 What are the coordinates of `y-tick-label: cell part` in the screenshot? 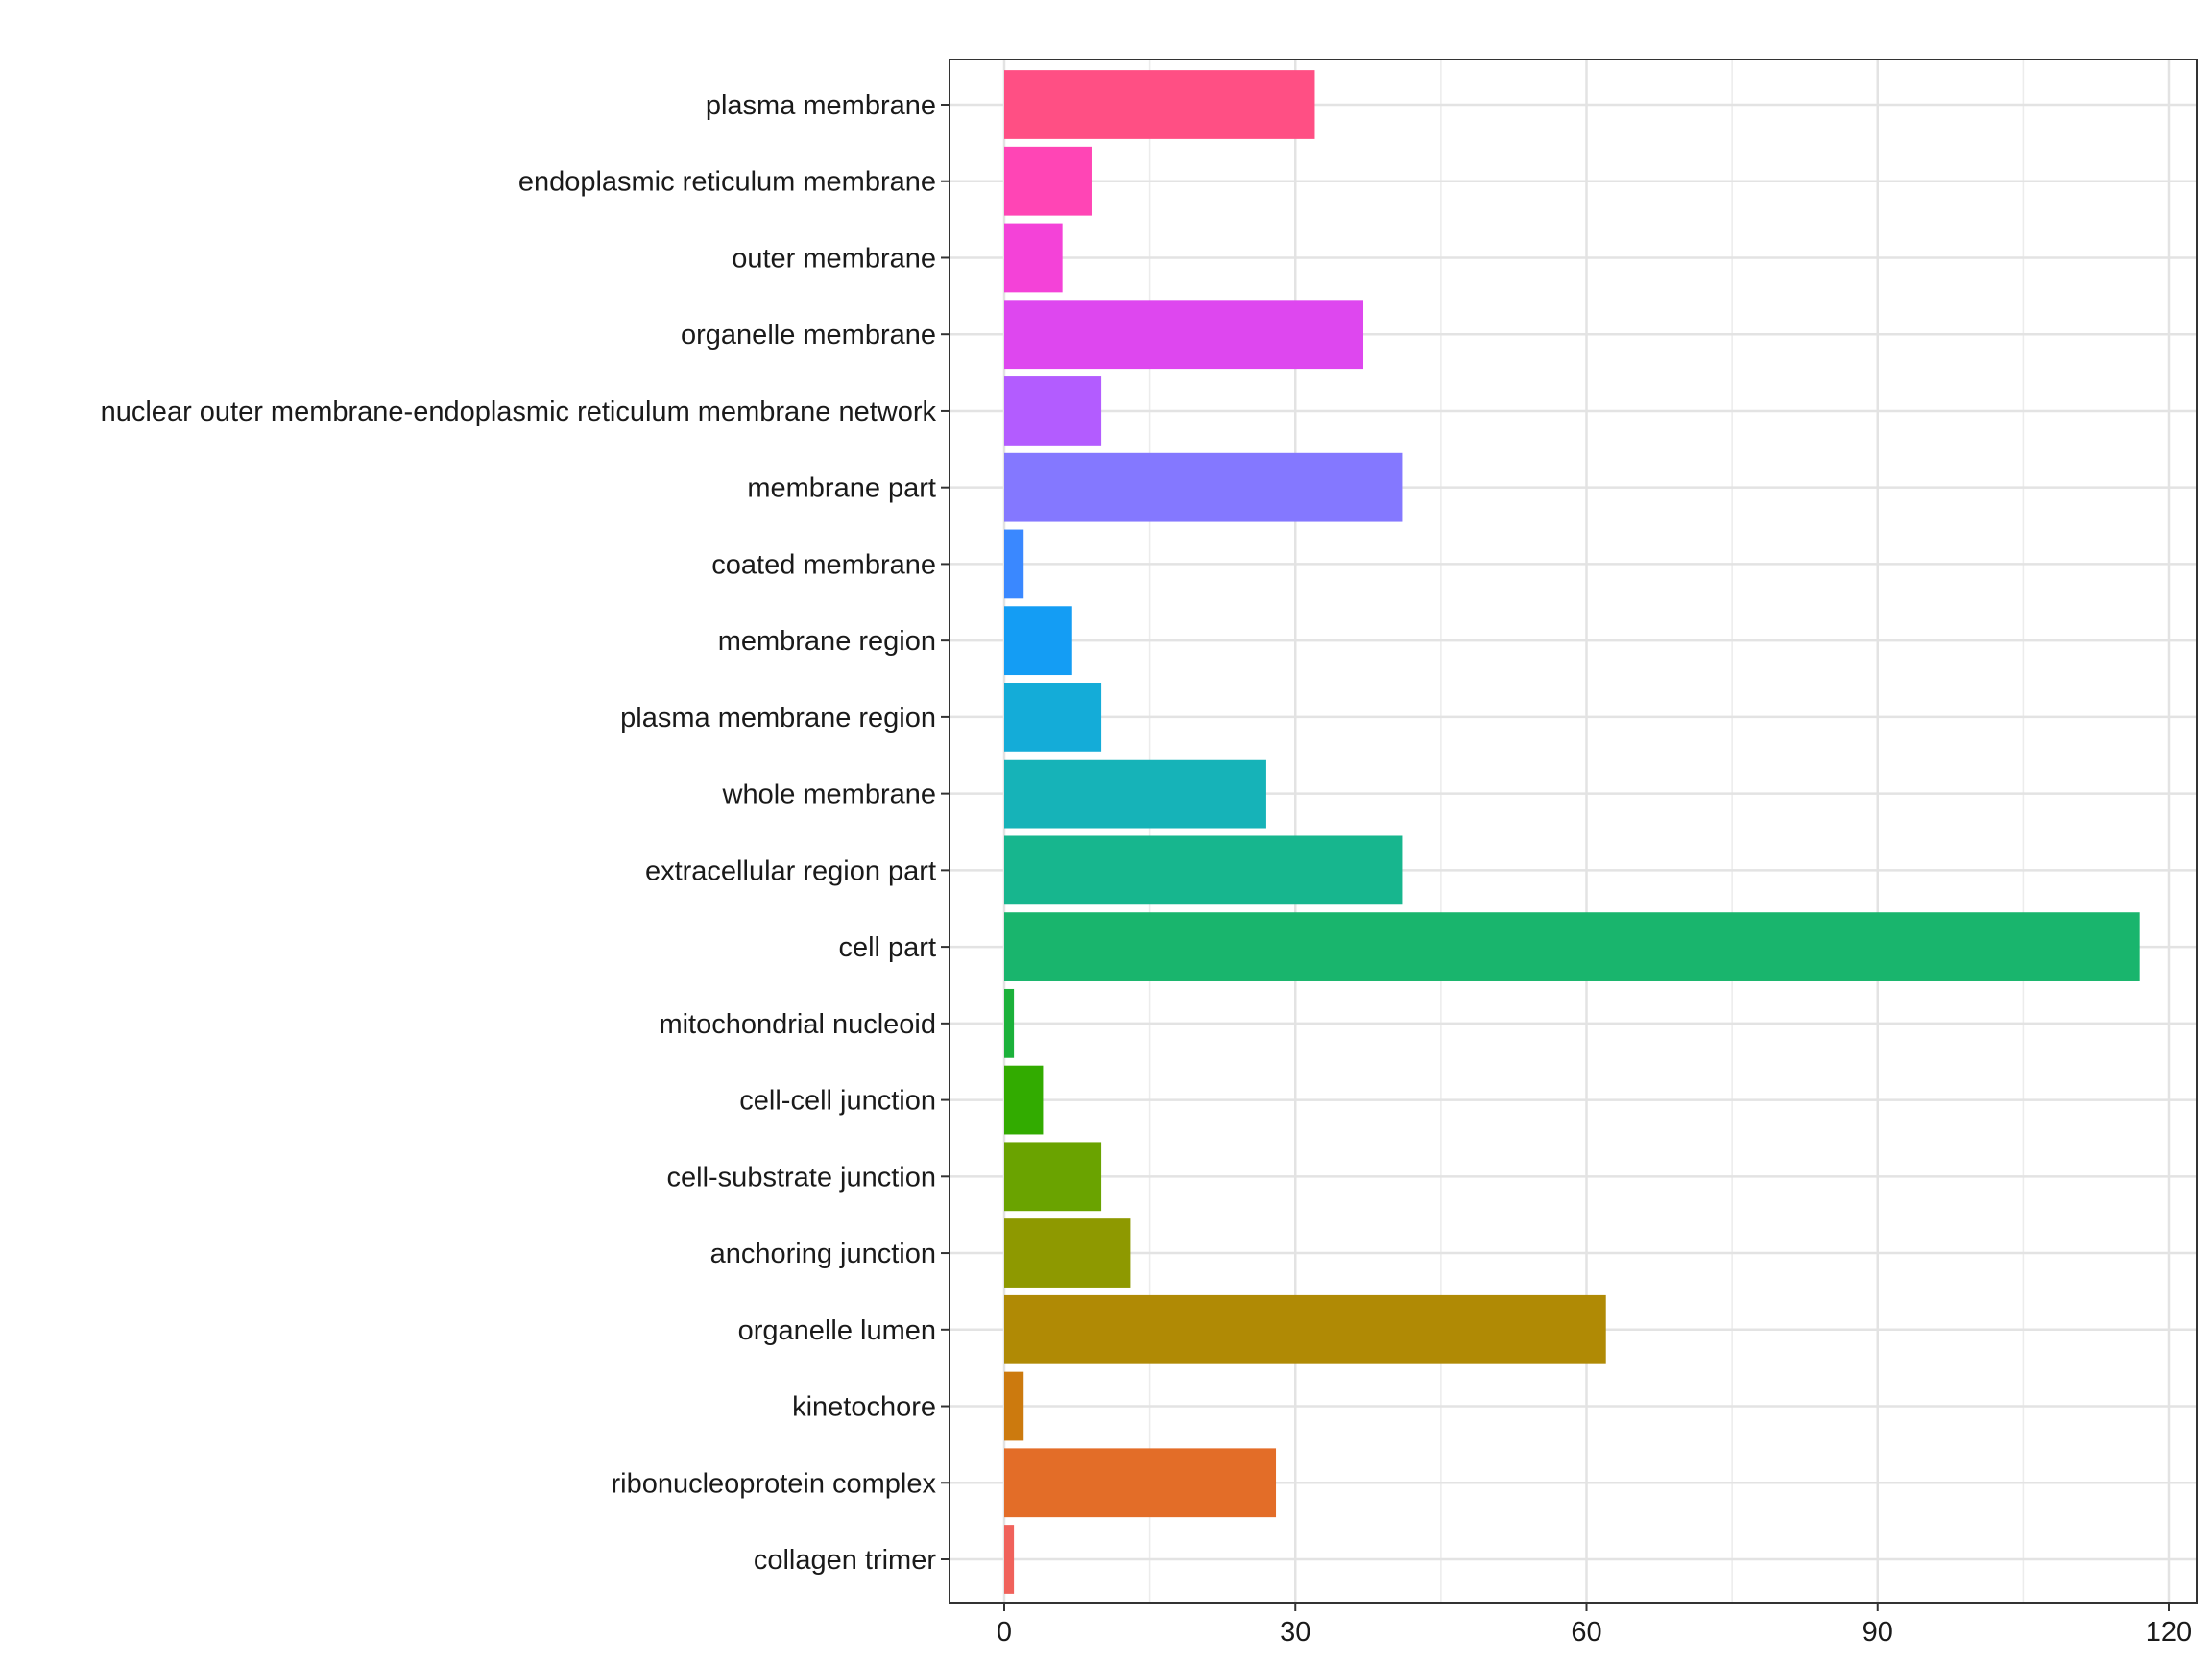 It's located at (887, 947).